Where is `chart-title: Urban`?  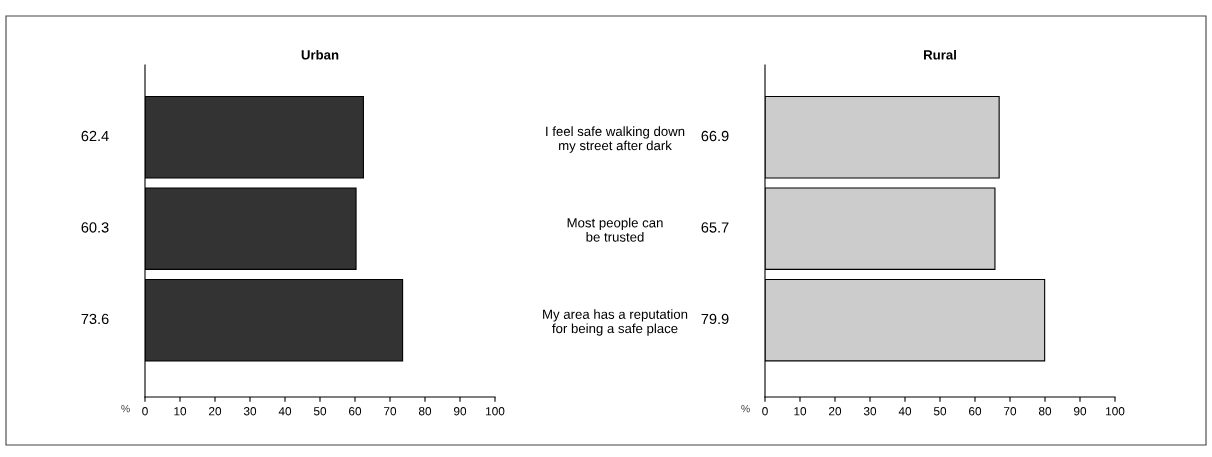 chart-title: Urban is located at coordinates (320, 54).